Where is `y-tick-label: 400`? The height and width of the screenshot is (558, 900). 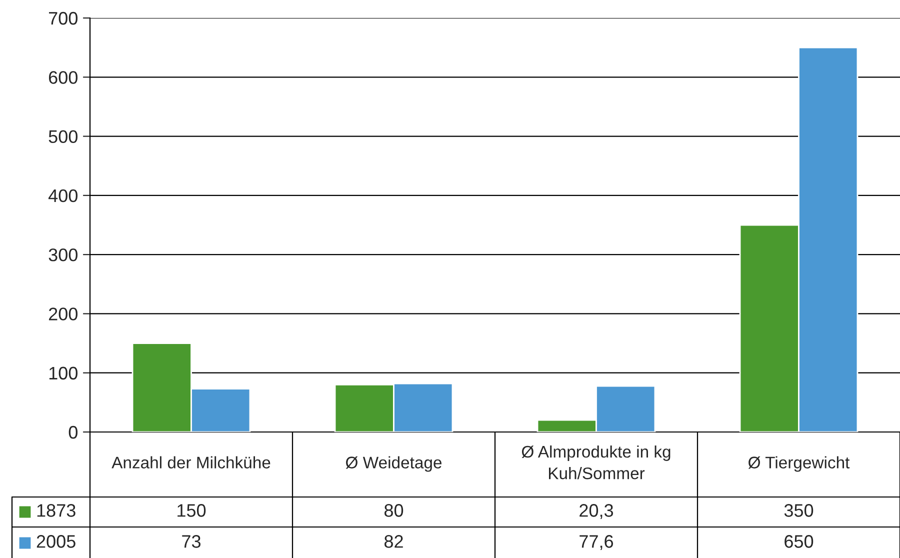 y-tick-label: 400 is located at coordinates (63, 195).